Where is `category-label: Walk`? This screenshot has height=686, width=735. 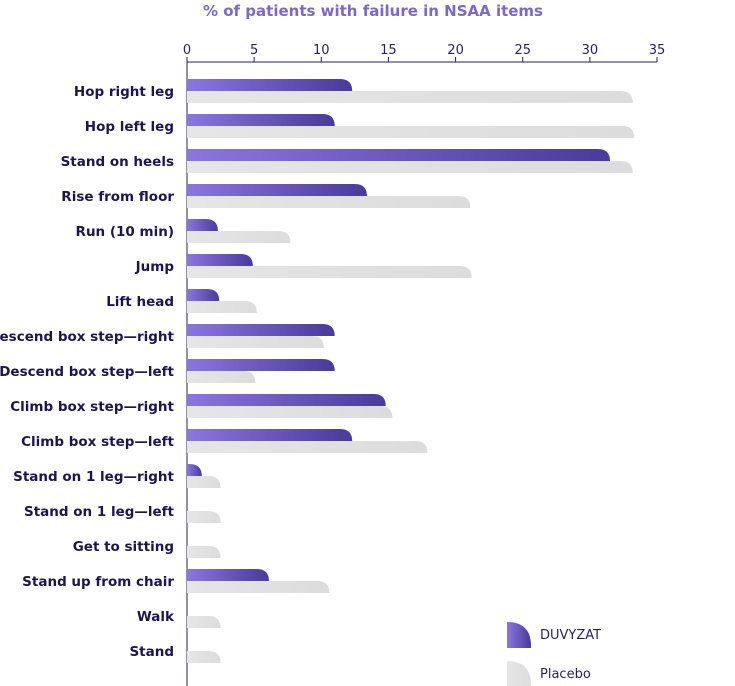 category-label: Walk is located at coordinates (156, 617).